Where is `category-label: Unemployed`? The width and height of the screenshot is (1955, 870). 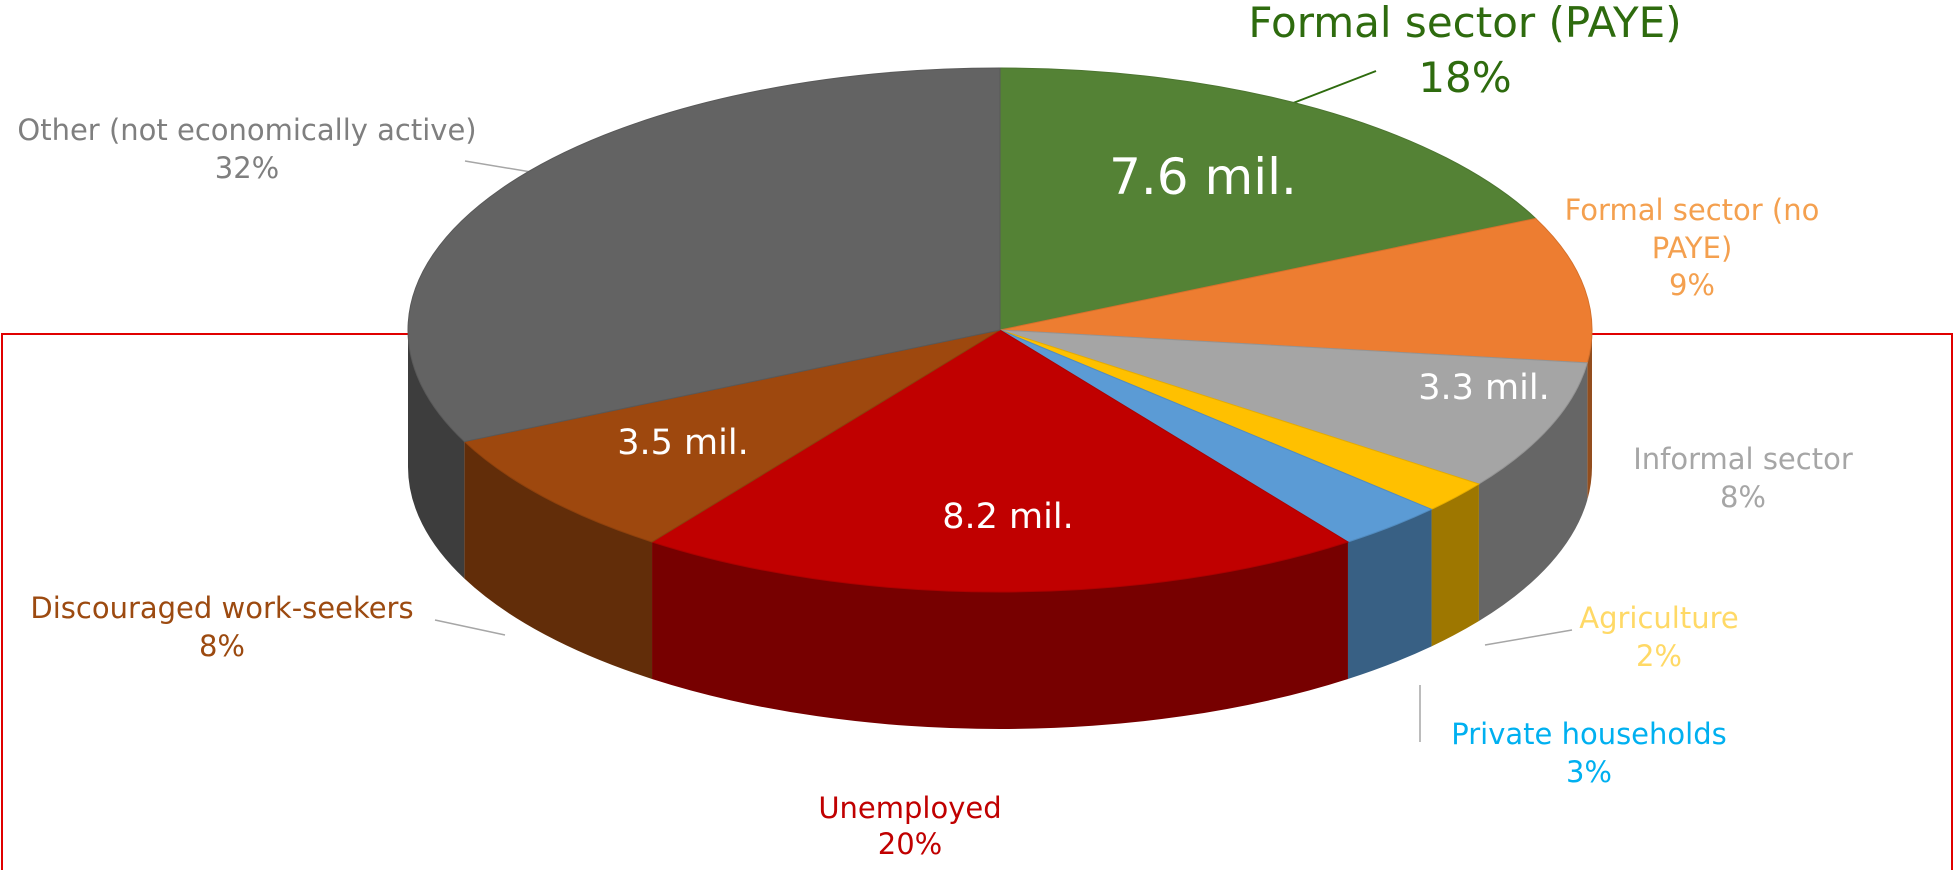 category-label: Unemployed is located at coordinates (910, 808).